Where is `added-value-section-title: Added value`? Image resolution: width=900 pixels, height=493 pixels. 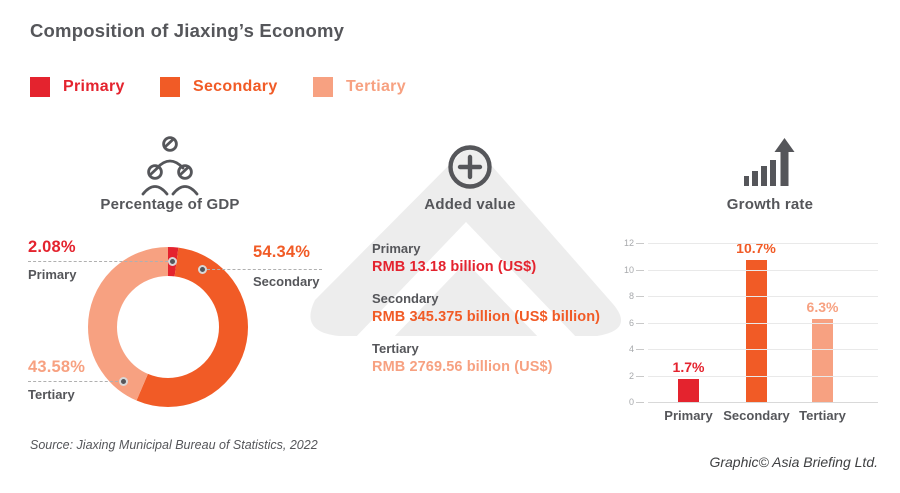 added-value-section-title: Added value is located at coordinates (470, 204).